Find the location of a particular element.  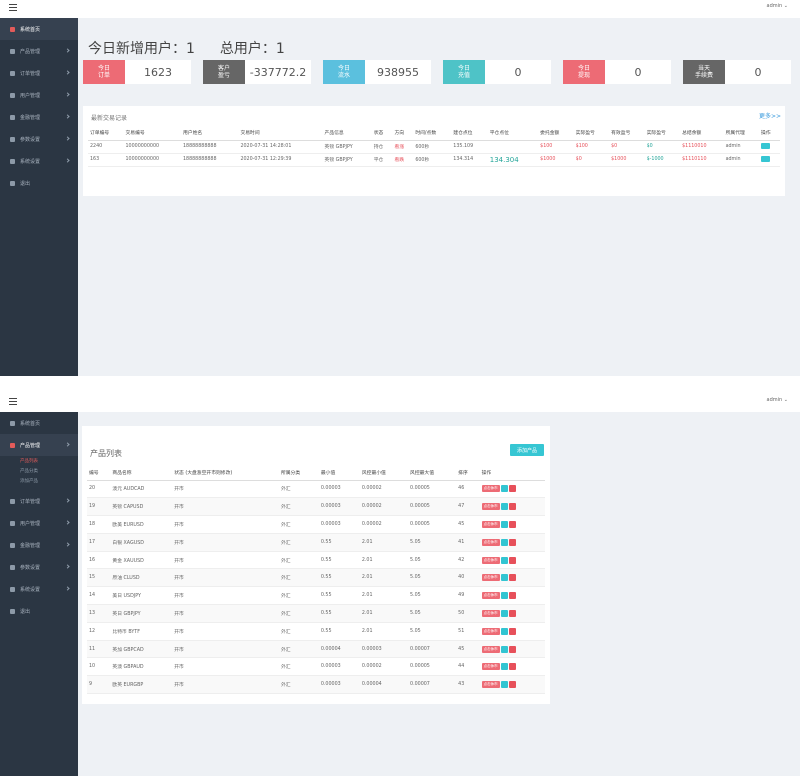

table-cell: 黄金 XAUUSD is located at coordinates (141, 560).